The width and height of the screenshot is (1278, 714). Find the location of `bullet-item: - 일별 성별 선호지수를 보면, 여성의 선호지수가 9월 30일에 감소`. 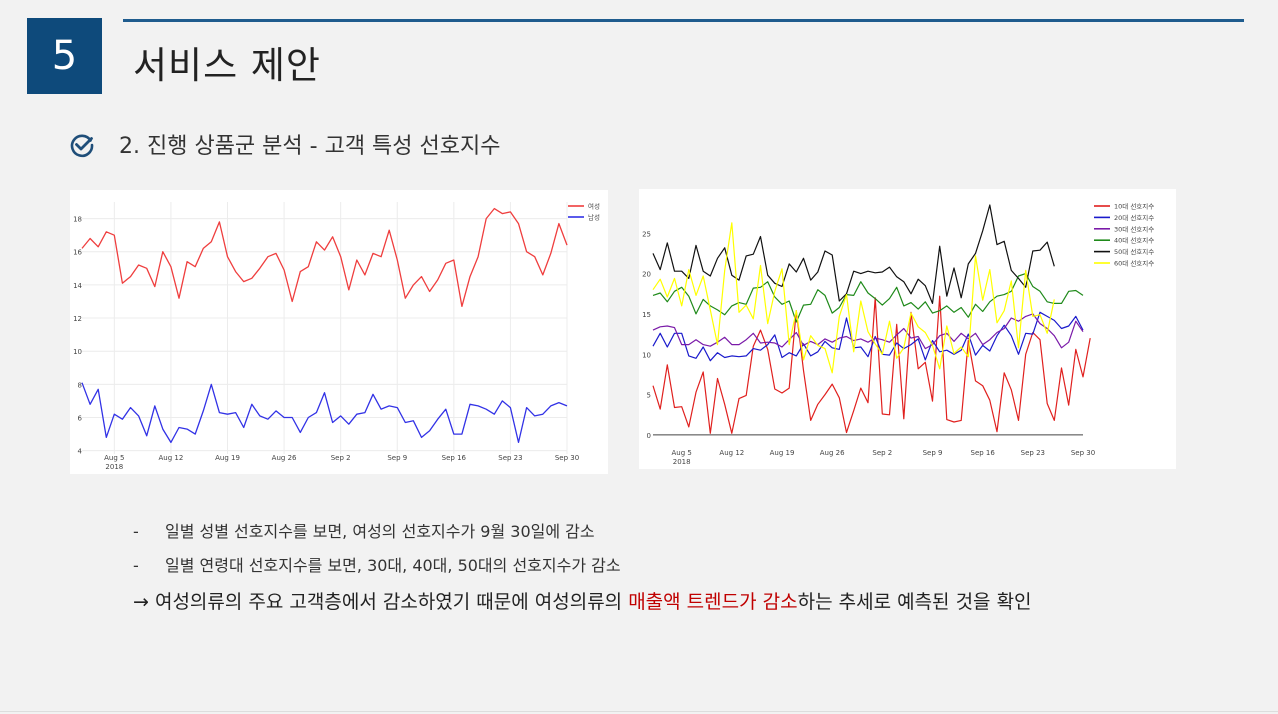

bullet-item: - 일별 성별 선호지수를 보면, 여성의 선호지수가 9월 30일에 감소 is located at coordinates (364, 530).